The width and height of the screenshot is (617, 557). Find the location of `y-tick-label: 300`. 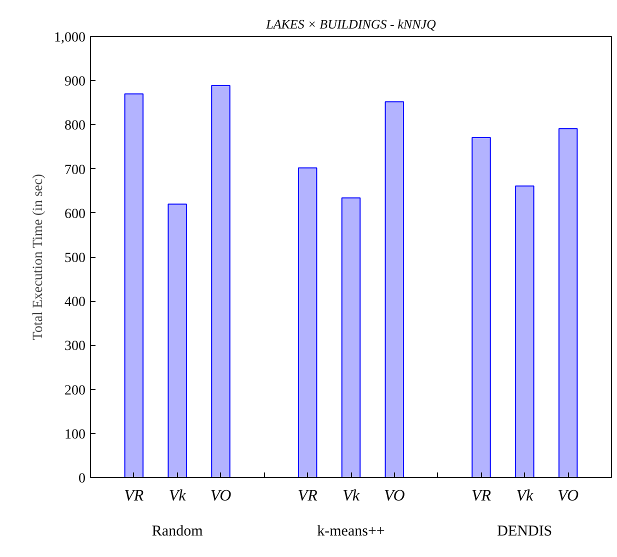

y-tick-label: 300 is located at coordinates (75, 346).